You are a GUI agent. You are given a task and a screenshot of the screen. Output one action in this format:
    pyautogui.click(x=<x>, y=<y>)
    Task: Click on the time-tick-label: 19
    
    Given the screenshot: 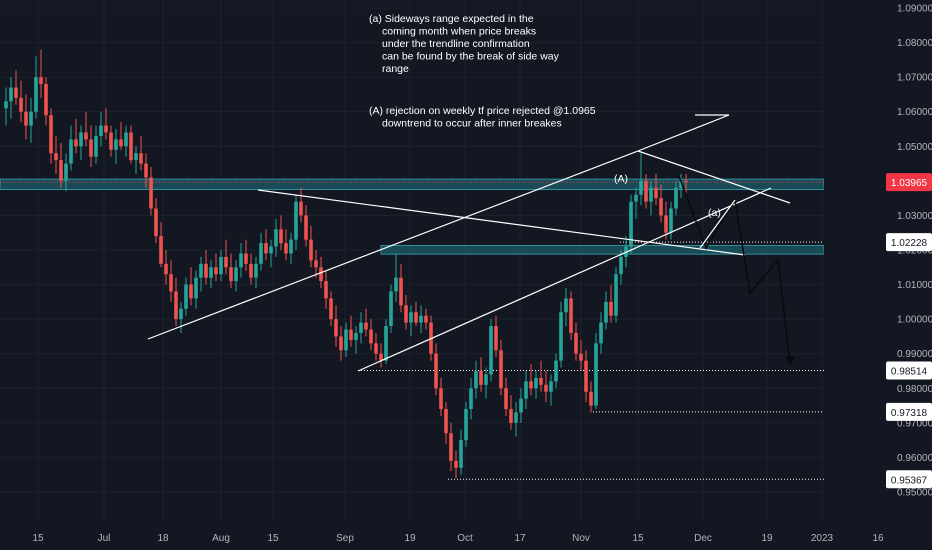 What is the action you would take?
    pyautogui.click(x=767, y=538)
    